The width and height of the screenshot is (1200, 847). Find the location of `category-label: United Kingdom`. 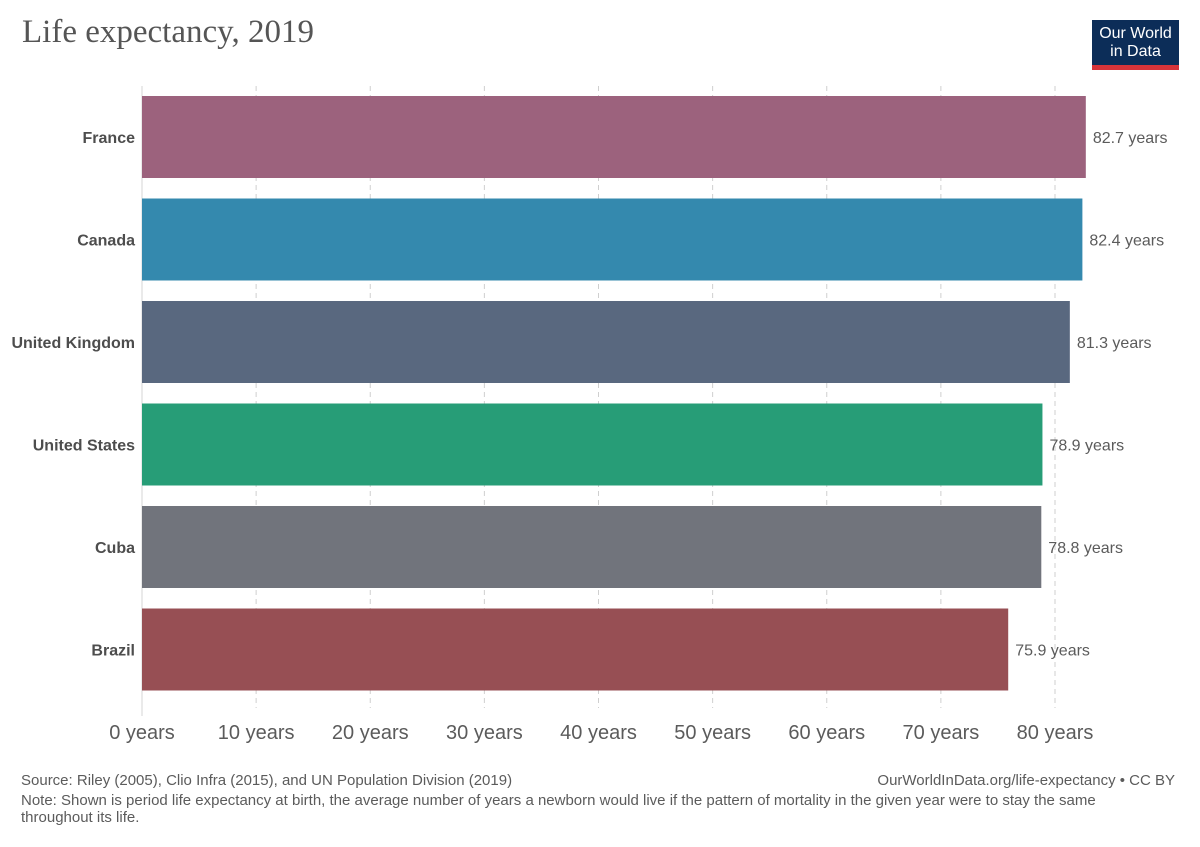

category-label: United Kingdom is located at coordinates (73, 343).